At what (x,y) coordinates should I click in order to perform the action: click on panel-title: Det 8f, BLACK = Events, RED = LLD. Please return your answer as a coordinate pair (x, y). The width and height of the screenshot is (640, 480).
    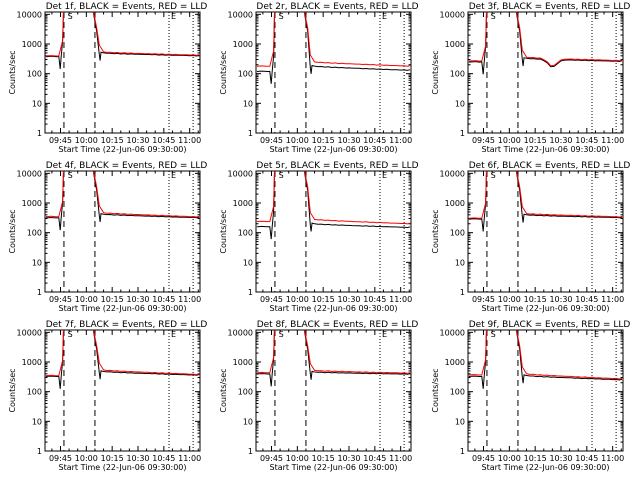
    Looking at the image, I should click on (338, 325).